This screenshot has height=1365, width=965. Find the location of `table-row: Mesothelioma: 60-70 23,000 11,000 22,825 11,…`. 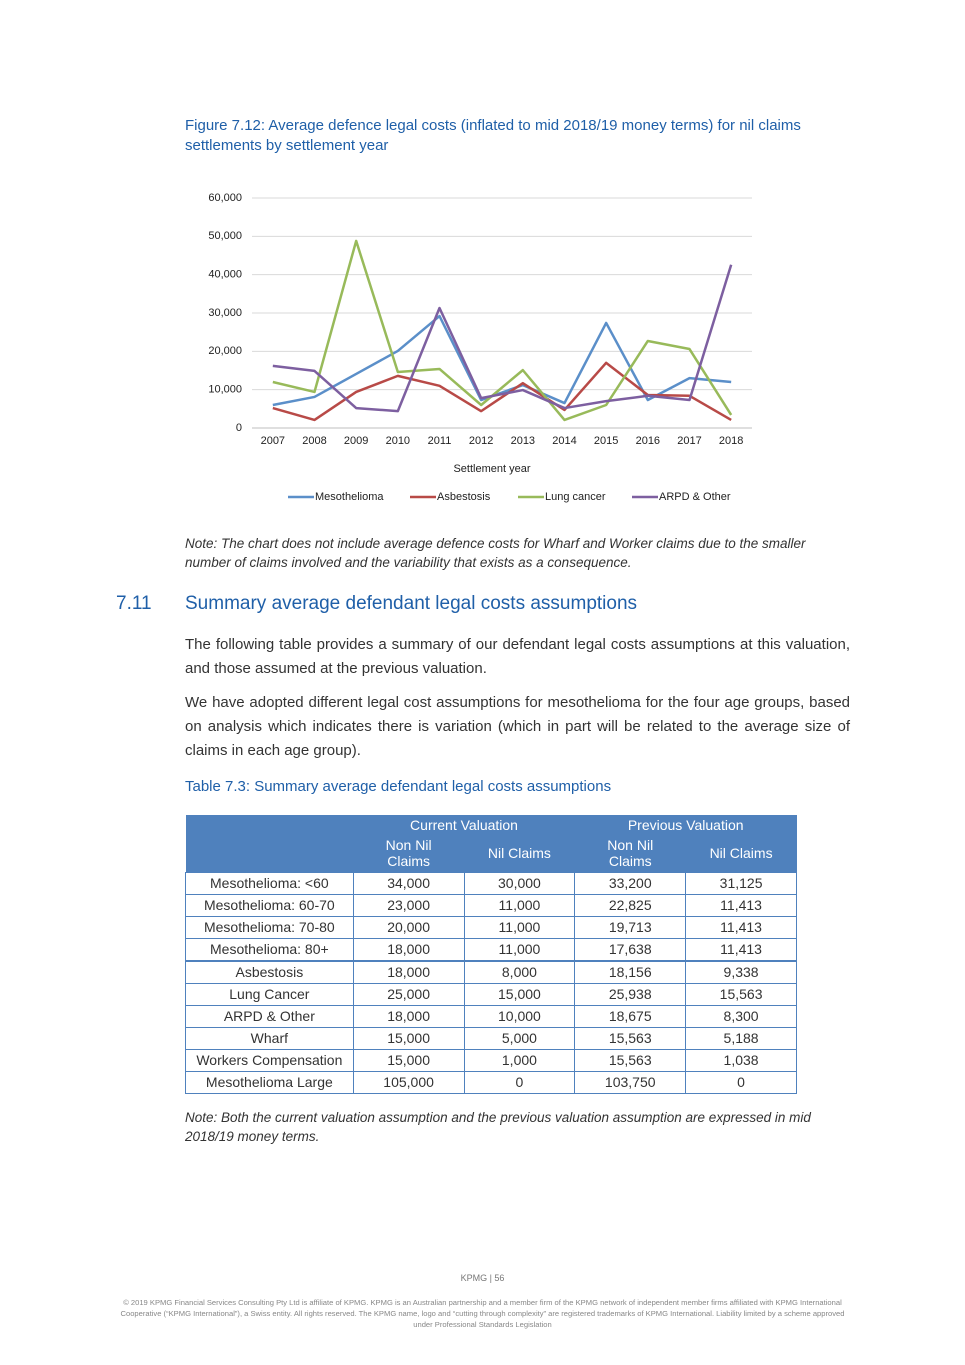

table-row: Mesothelioma: 60-70 23,000 11,000 22,825 11,… is located at coordinates (491, 905).